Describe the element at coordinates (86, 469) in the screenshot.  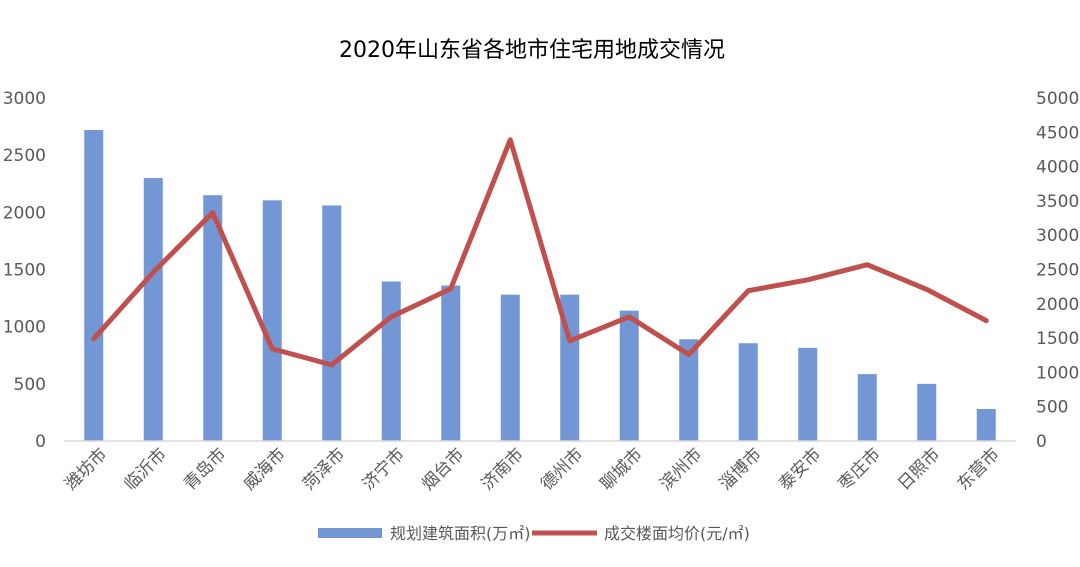
I see `category-label: 潍坊市` at that location.